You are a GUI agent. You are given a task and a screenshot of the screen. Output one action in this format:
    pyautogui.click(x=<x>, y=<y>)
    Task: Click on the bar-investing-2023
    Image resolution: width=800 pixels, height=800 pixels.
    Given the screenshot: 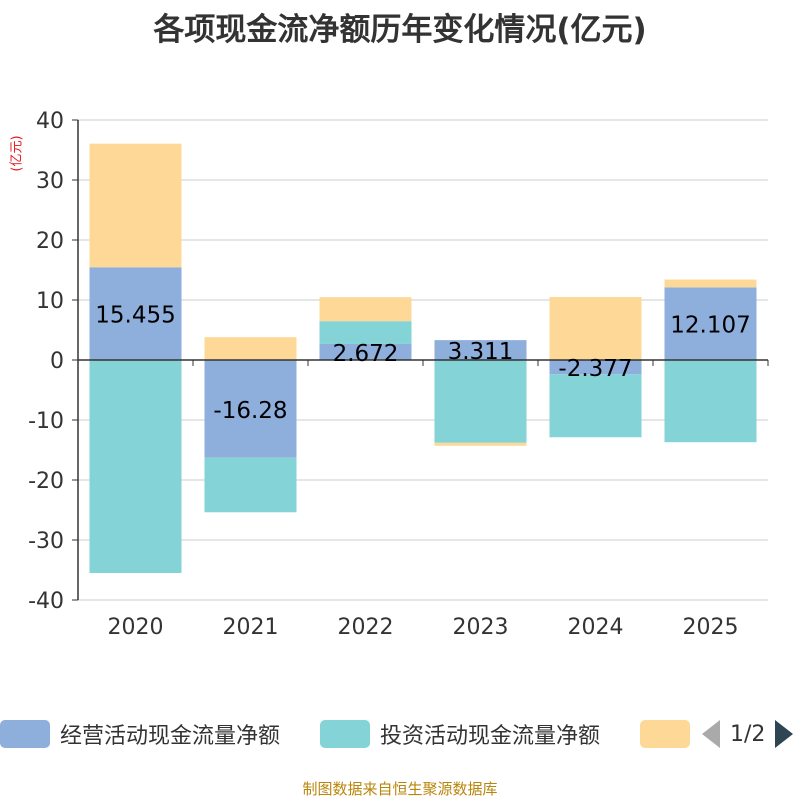 What is the action you would take?
    pyautogui.click(x=480, y=401)
    